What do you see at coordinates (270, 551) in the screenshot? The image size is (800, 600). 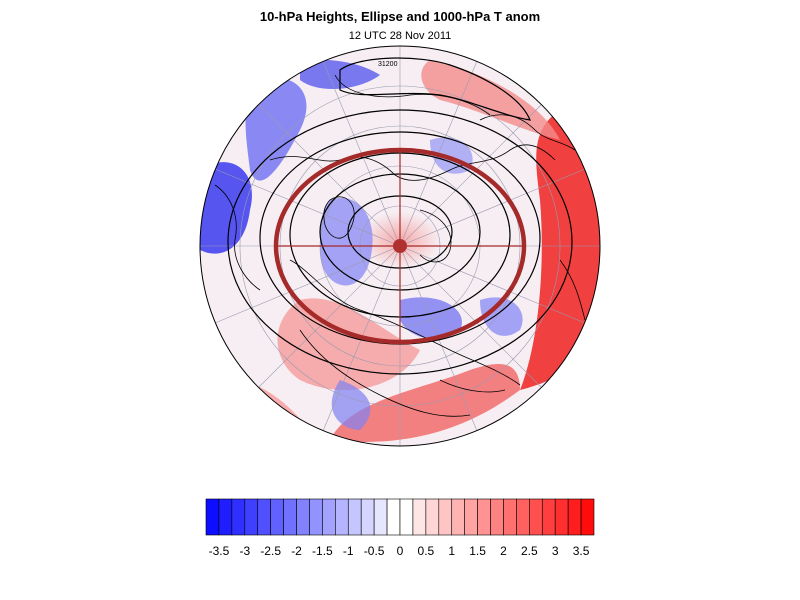 I see `colorbar-tick-label: -2.5` at bounding box center [270, 551].